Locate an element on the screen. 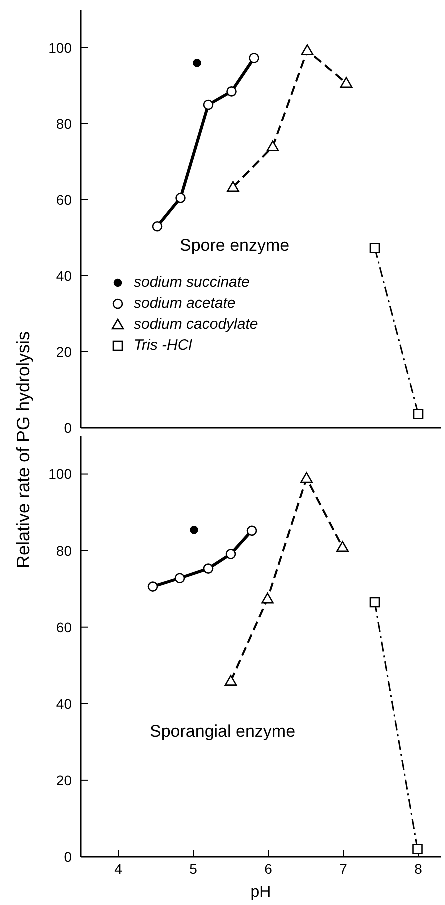 The width and height of the screenshot is (445, 905). x-tick-label: 5 is located at coordinates (194, 868).